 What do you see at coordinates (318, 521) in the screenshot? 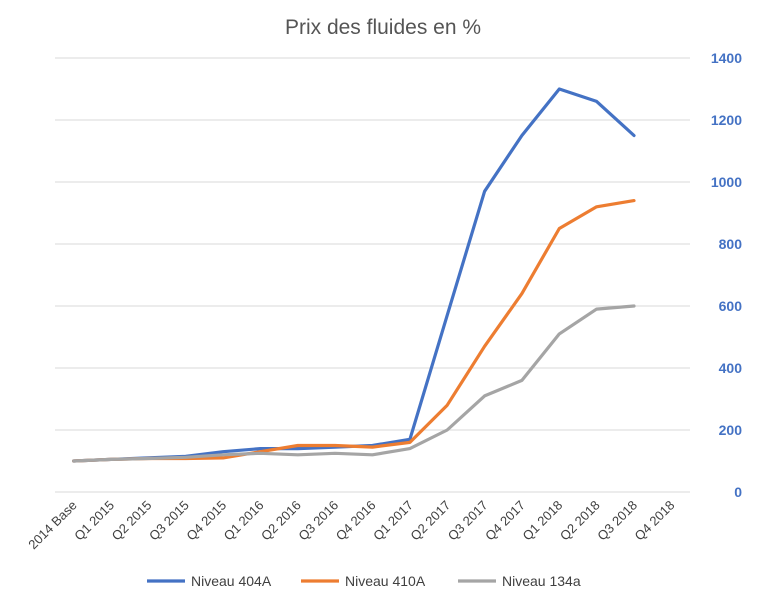
I see `x-tick-label: Q3 2016` at bounding box center [318, 521].